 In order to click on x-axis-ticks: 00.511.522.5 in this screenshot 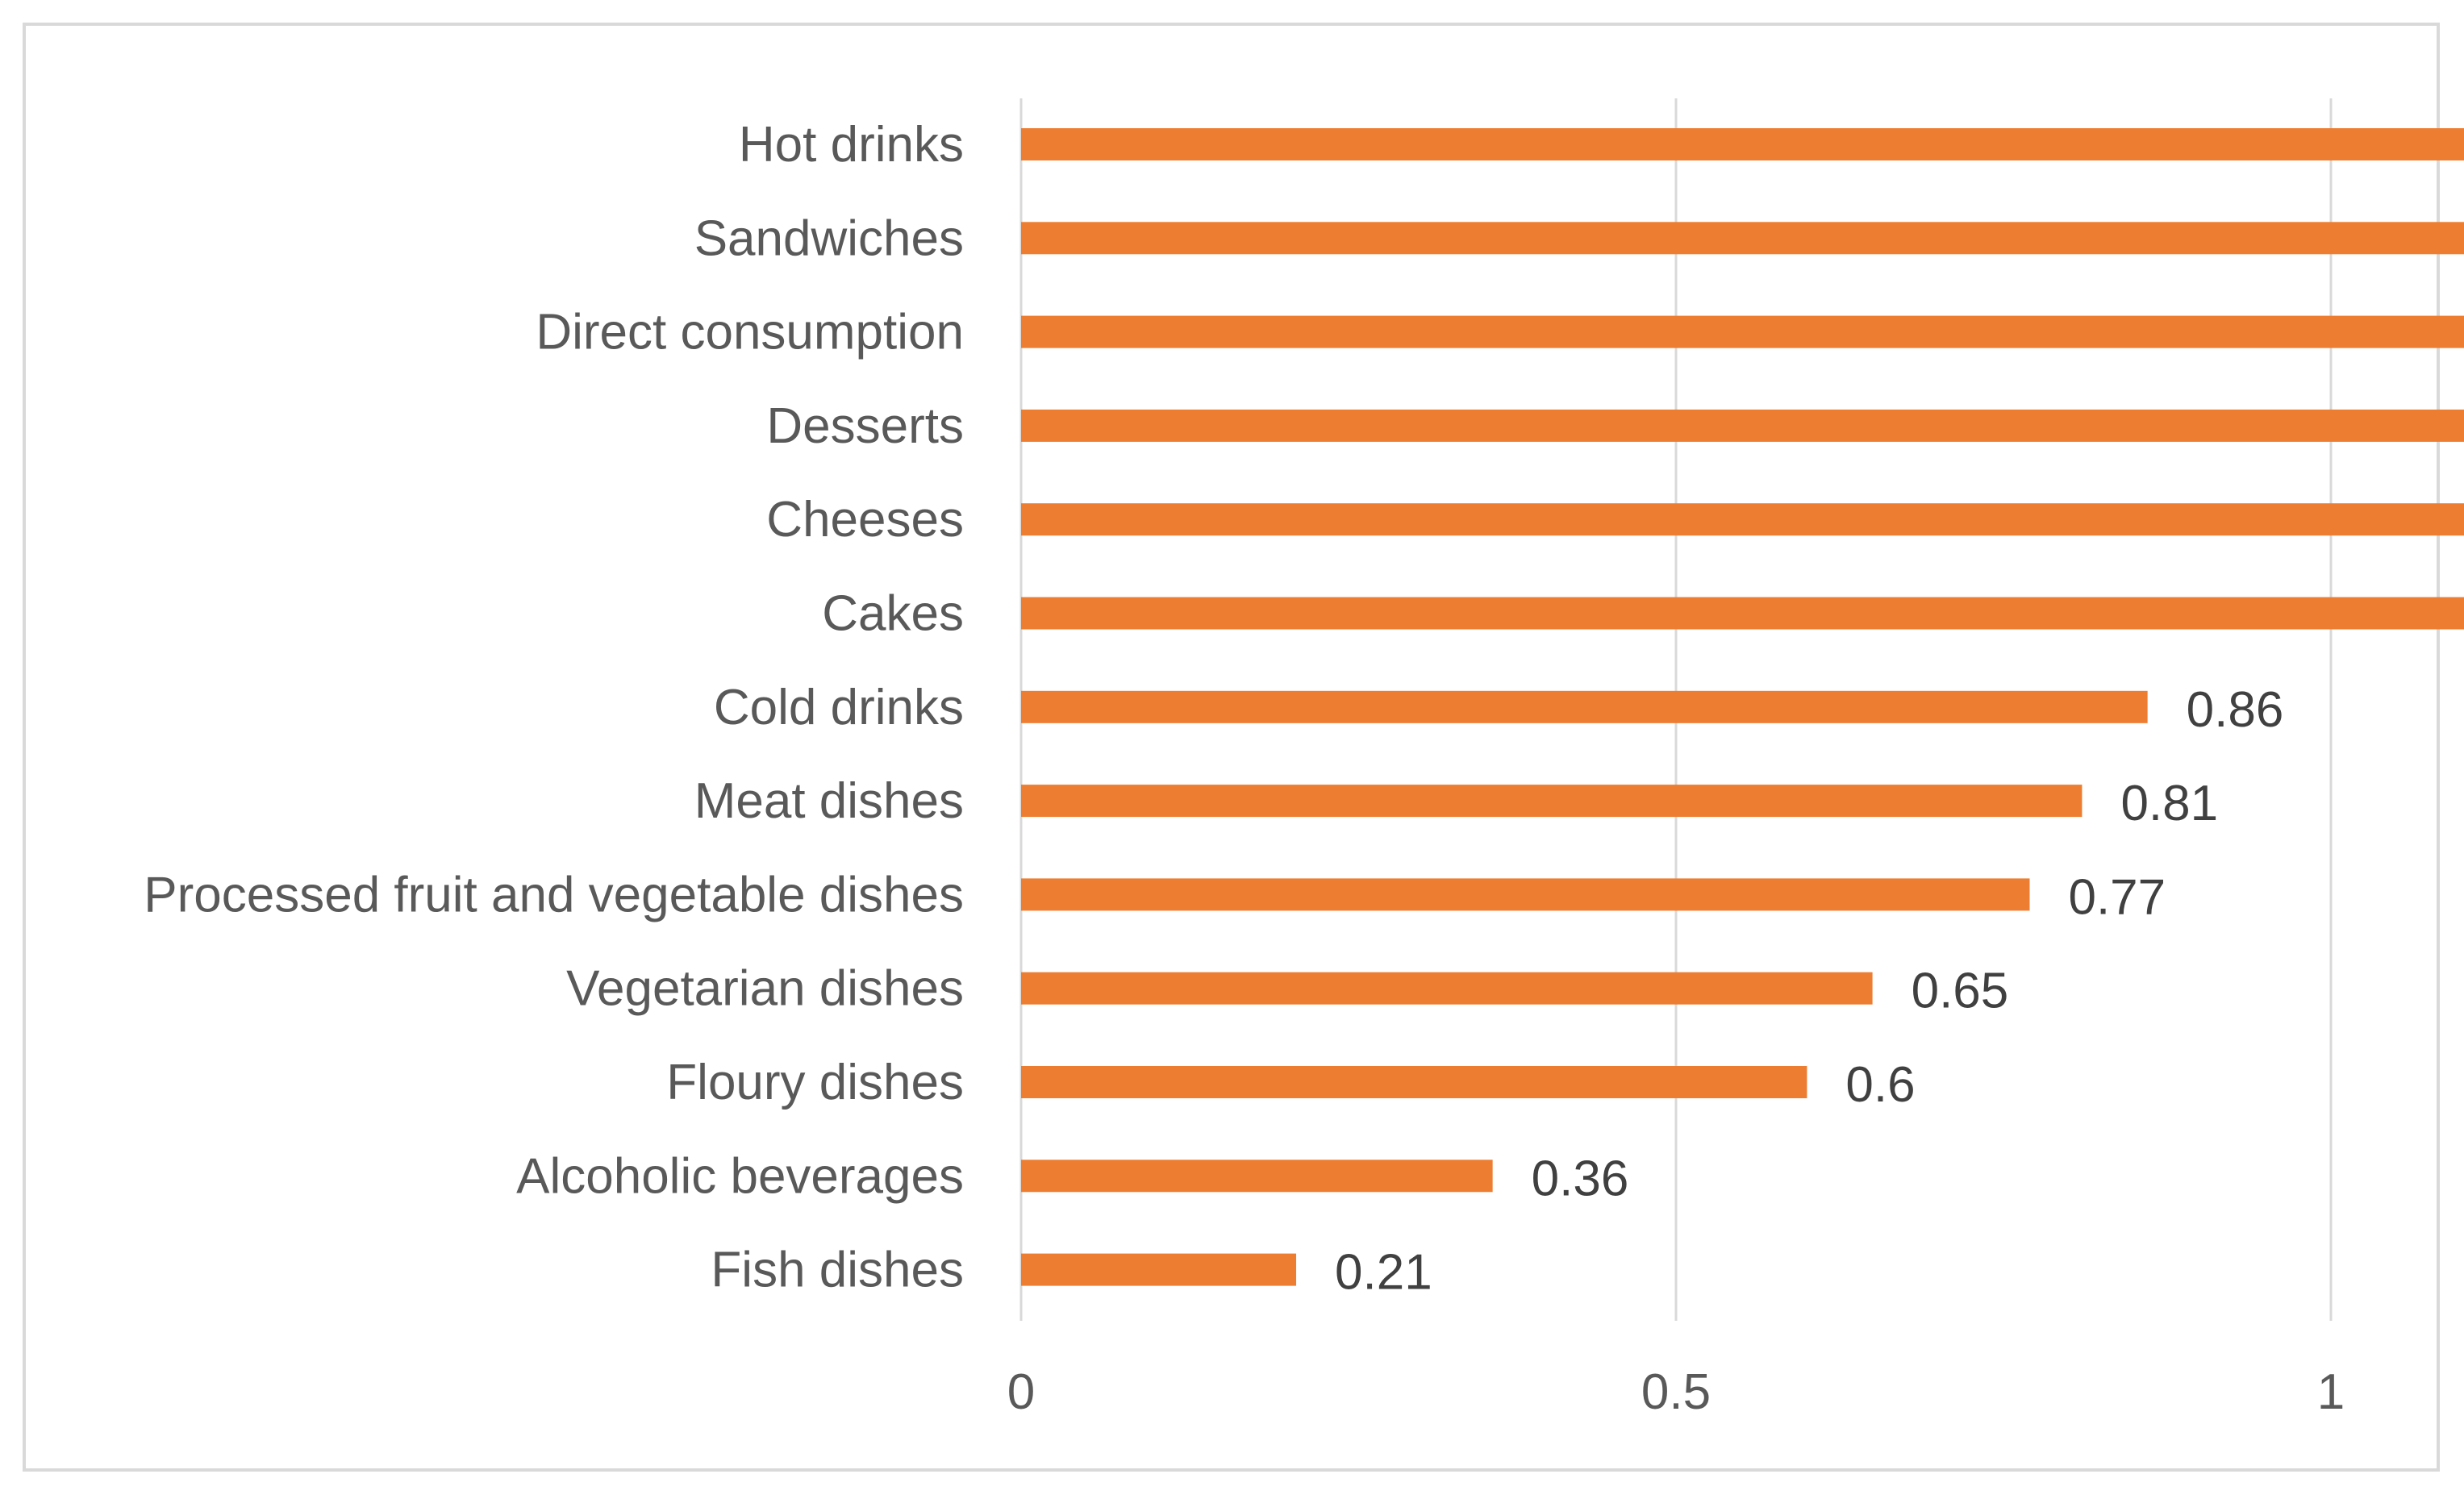, I will do `click(1676, 1392)`.